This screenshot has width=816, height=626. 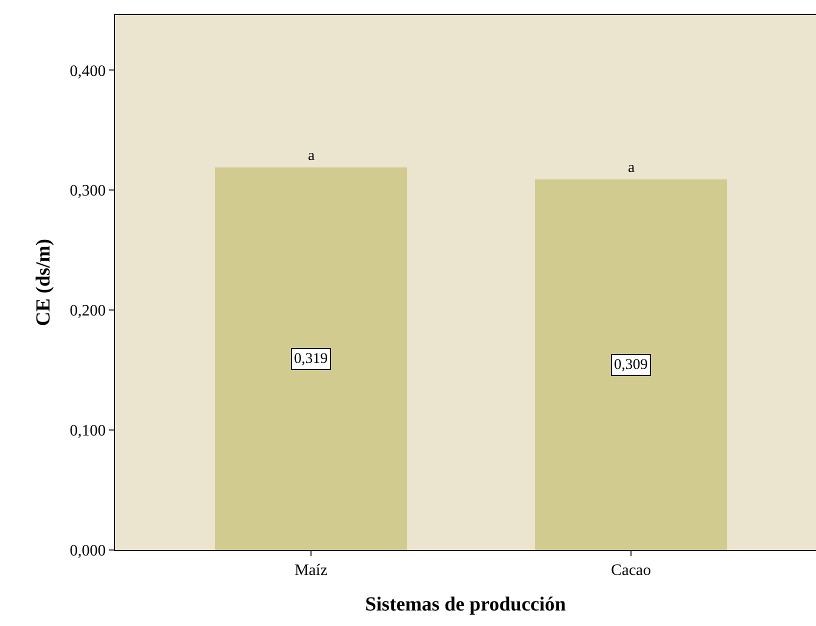 I want to click on x-tick-label: Cacao, so click(x=631, y=571).